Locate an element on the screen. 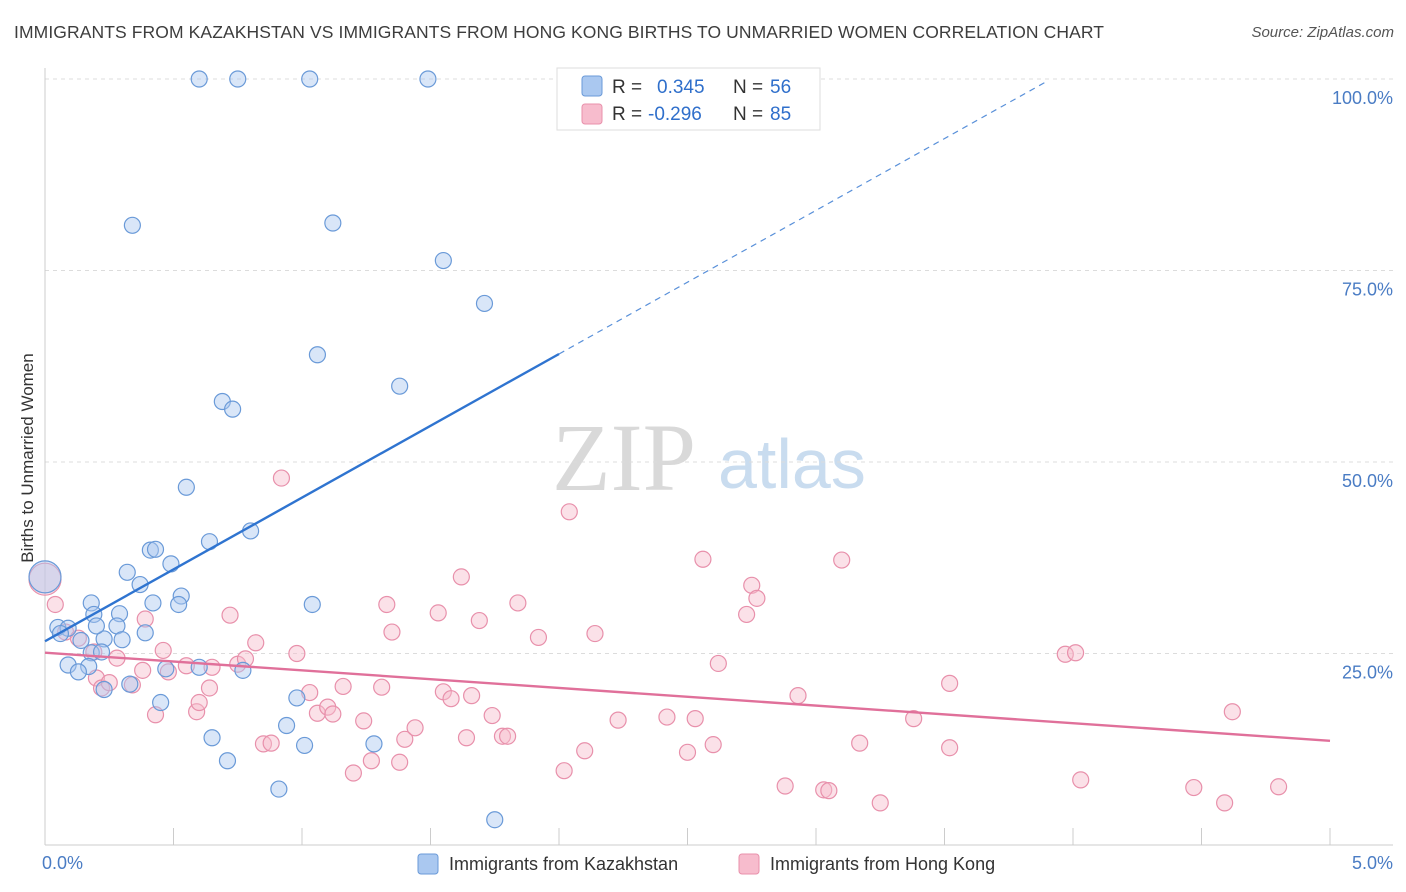 This screenshot has height=892, width=1406. bottom-legend-swatch-kazakhstan is located at coordinates (428, 864).